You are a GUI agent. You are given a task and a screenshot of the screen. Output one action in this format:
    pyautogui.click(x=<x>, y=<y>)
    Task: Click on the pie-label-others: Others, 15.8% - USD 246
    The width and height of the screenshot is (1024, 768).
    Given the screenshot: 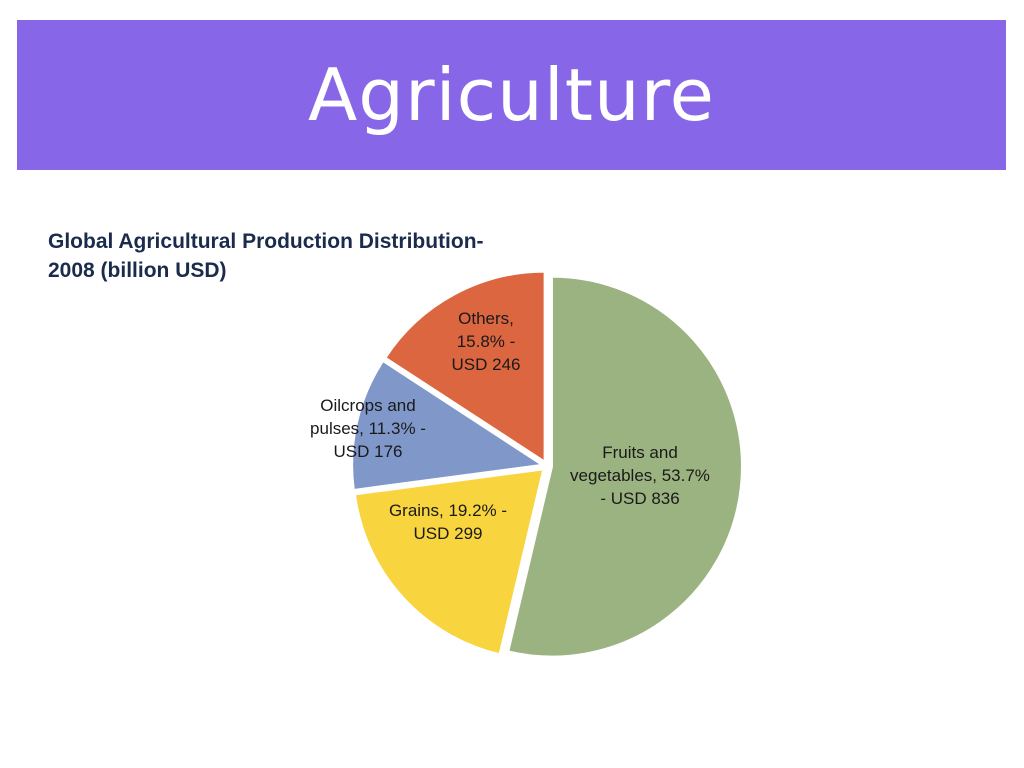 What is the action you would take?
    pyautogui.click(x=486, y=341)
    